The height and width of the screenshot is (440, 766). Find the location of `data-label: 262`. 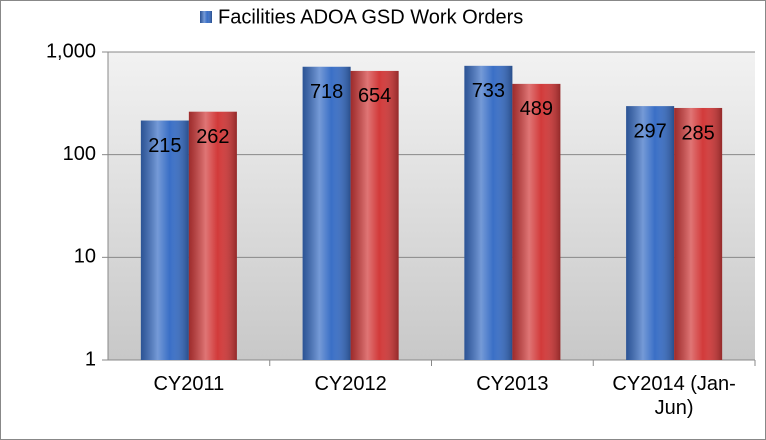

data-label: 262 is located at coordinates (212, 137).